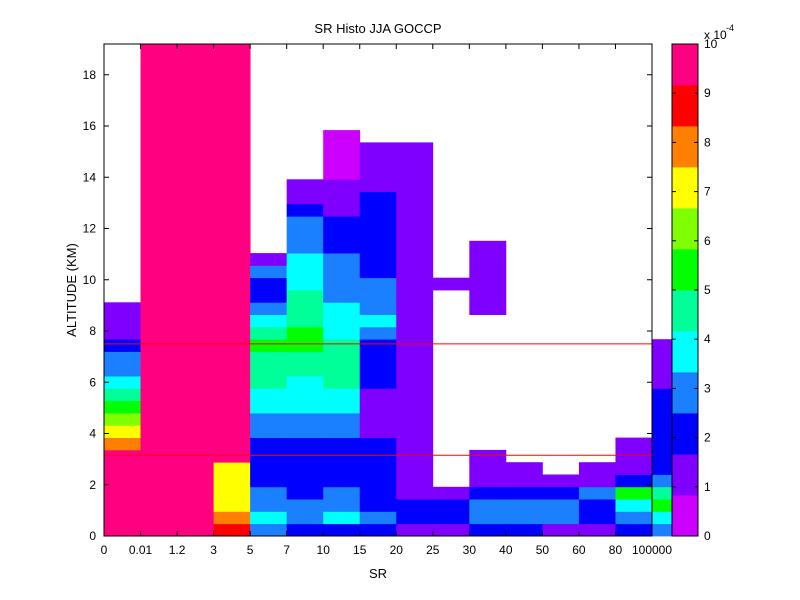  What do you see at coordinates (730, 28) in the screenshot?
I see `colorbar-scale-exponent: -4` at bounding box center [730, 28].